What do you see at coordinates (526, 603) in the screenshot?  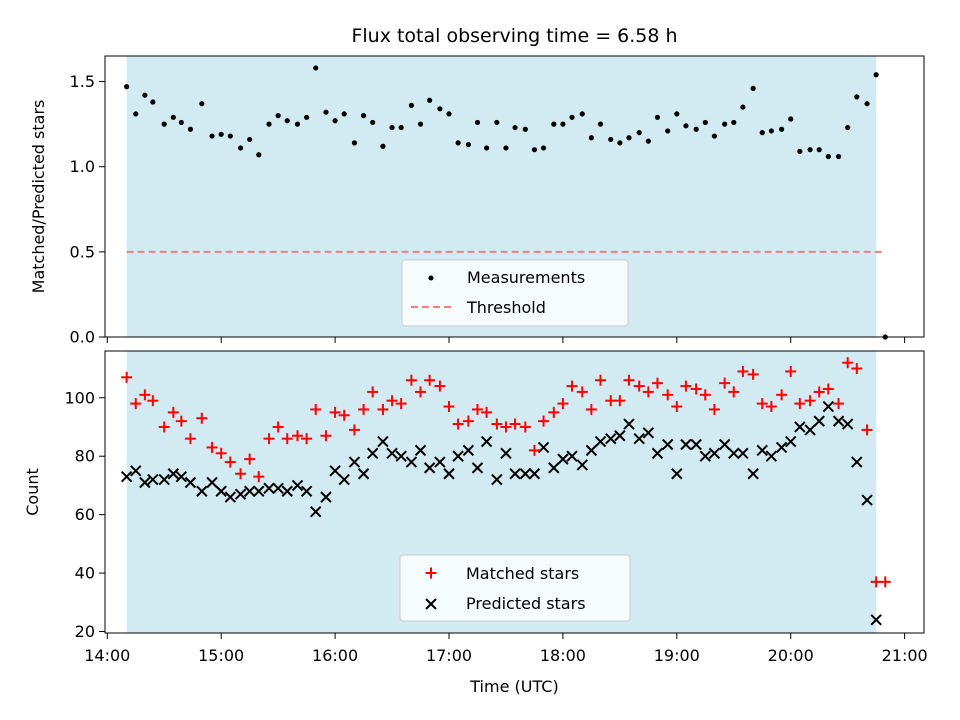 I see `legend-predicted-label: Predicted stars` at bounding box center [526, 603].